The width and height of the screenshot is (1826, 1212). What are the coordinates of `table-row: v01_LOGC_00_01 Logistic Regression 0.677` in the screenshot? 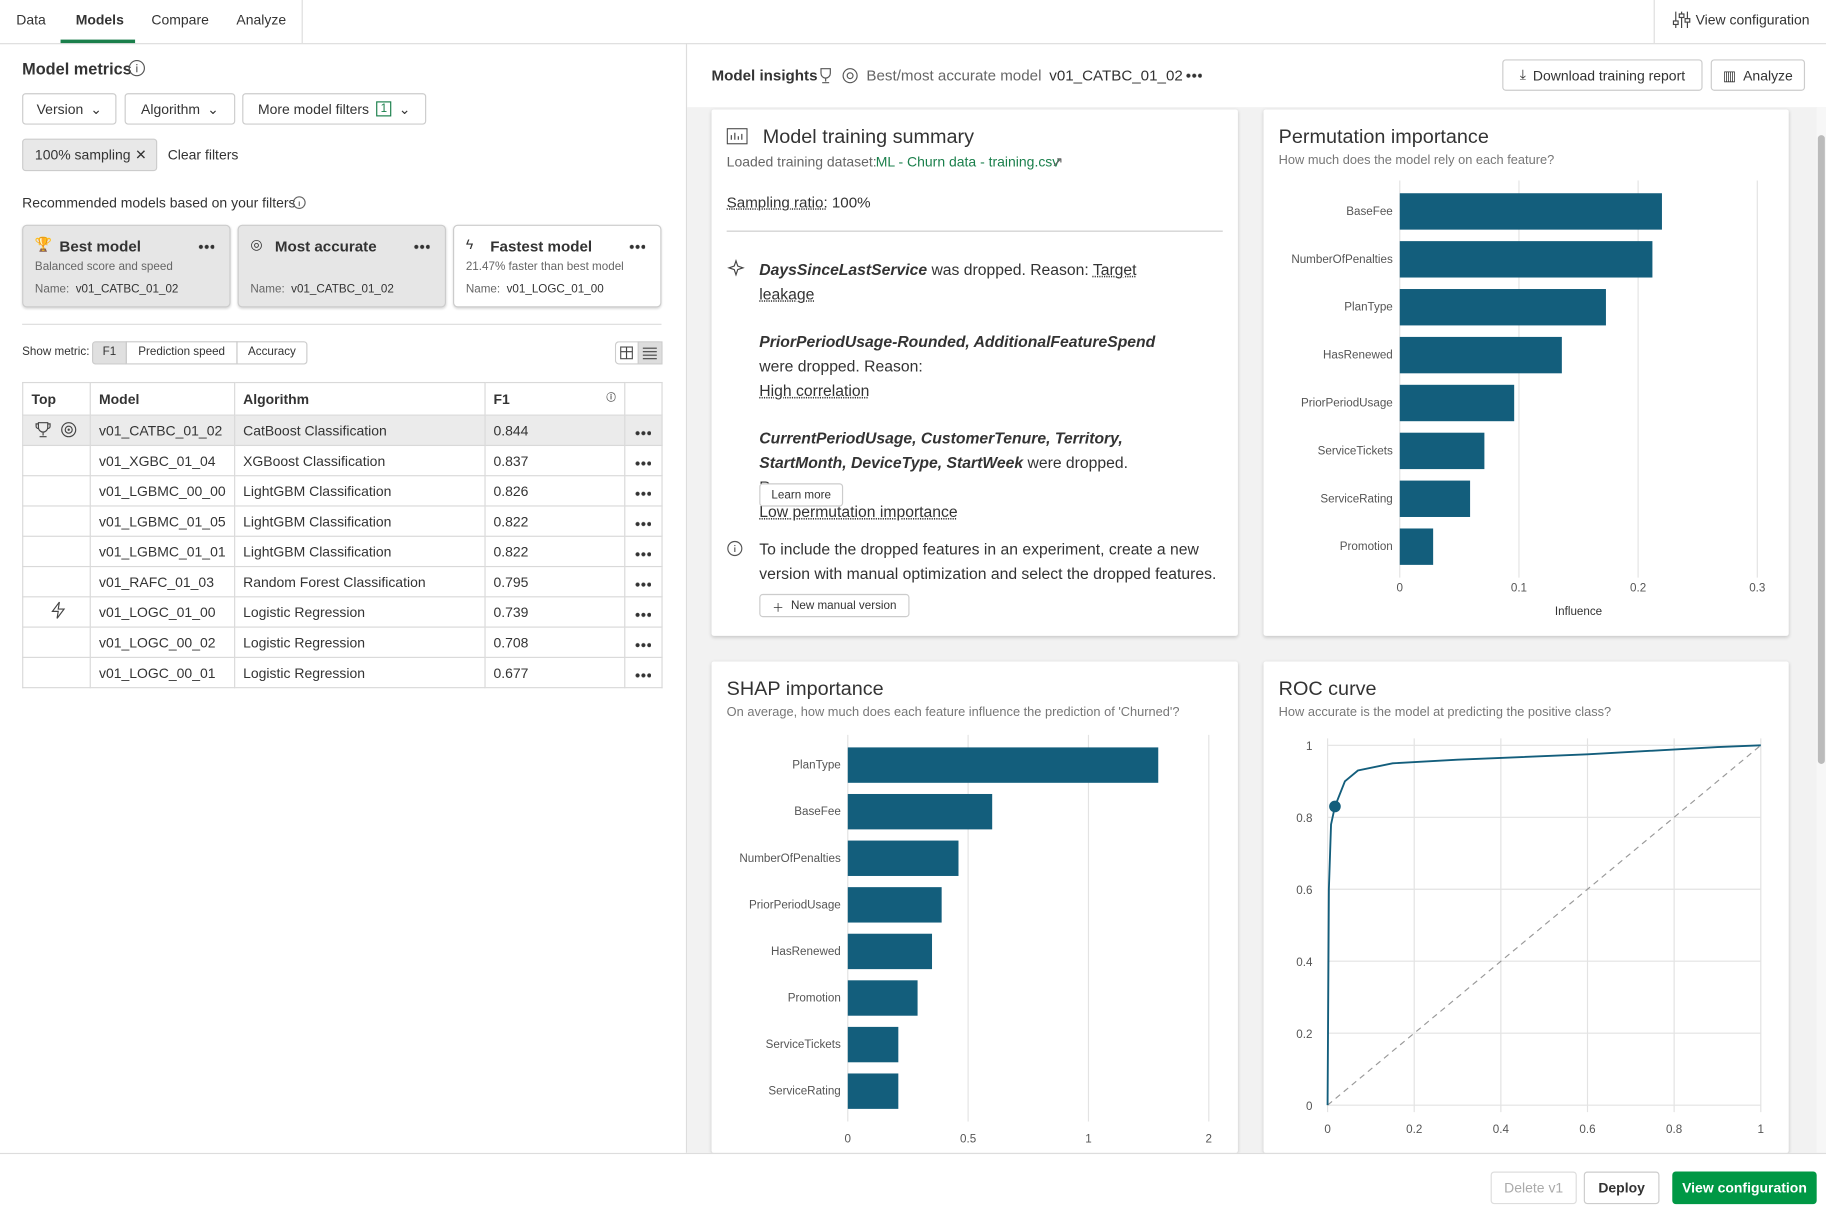 It's located at (342, 672).